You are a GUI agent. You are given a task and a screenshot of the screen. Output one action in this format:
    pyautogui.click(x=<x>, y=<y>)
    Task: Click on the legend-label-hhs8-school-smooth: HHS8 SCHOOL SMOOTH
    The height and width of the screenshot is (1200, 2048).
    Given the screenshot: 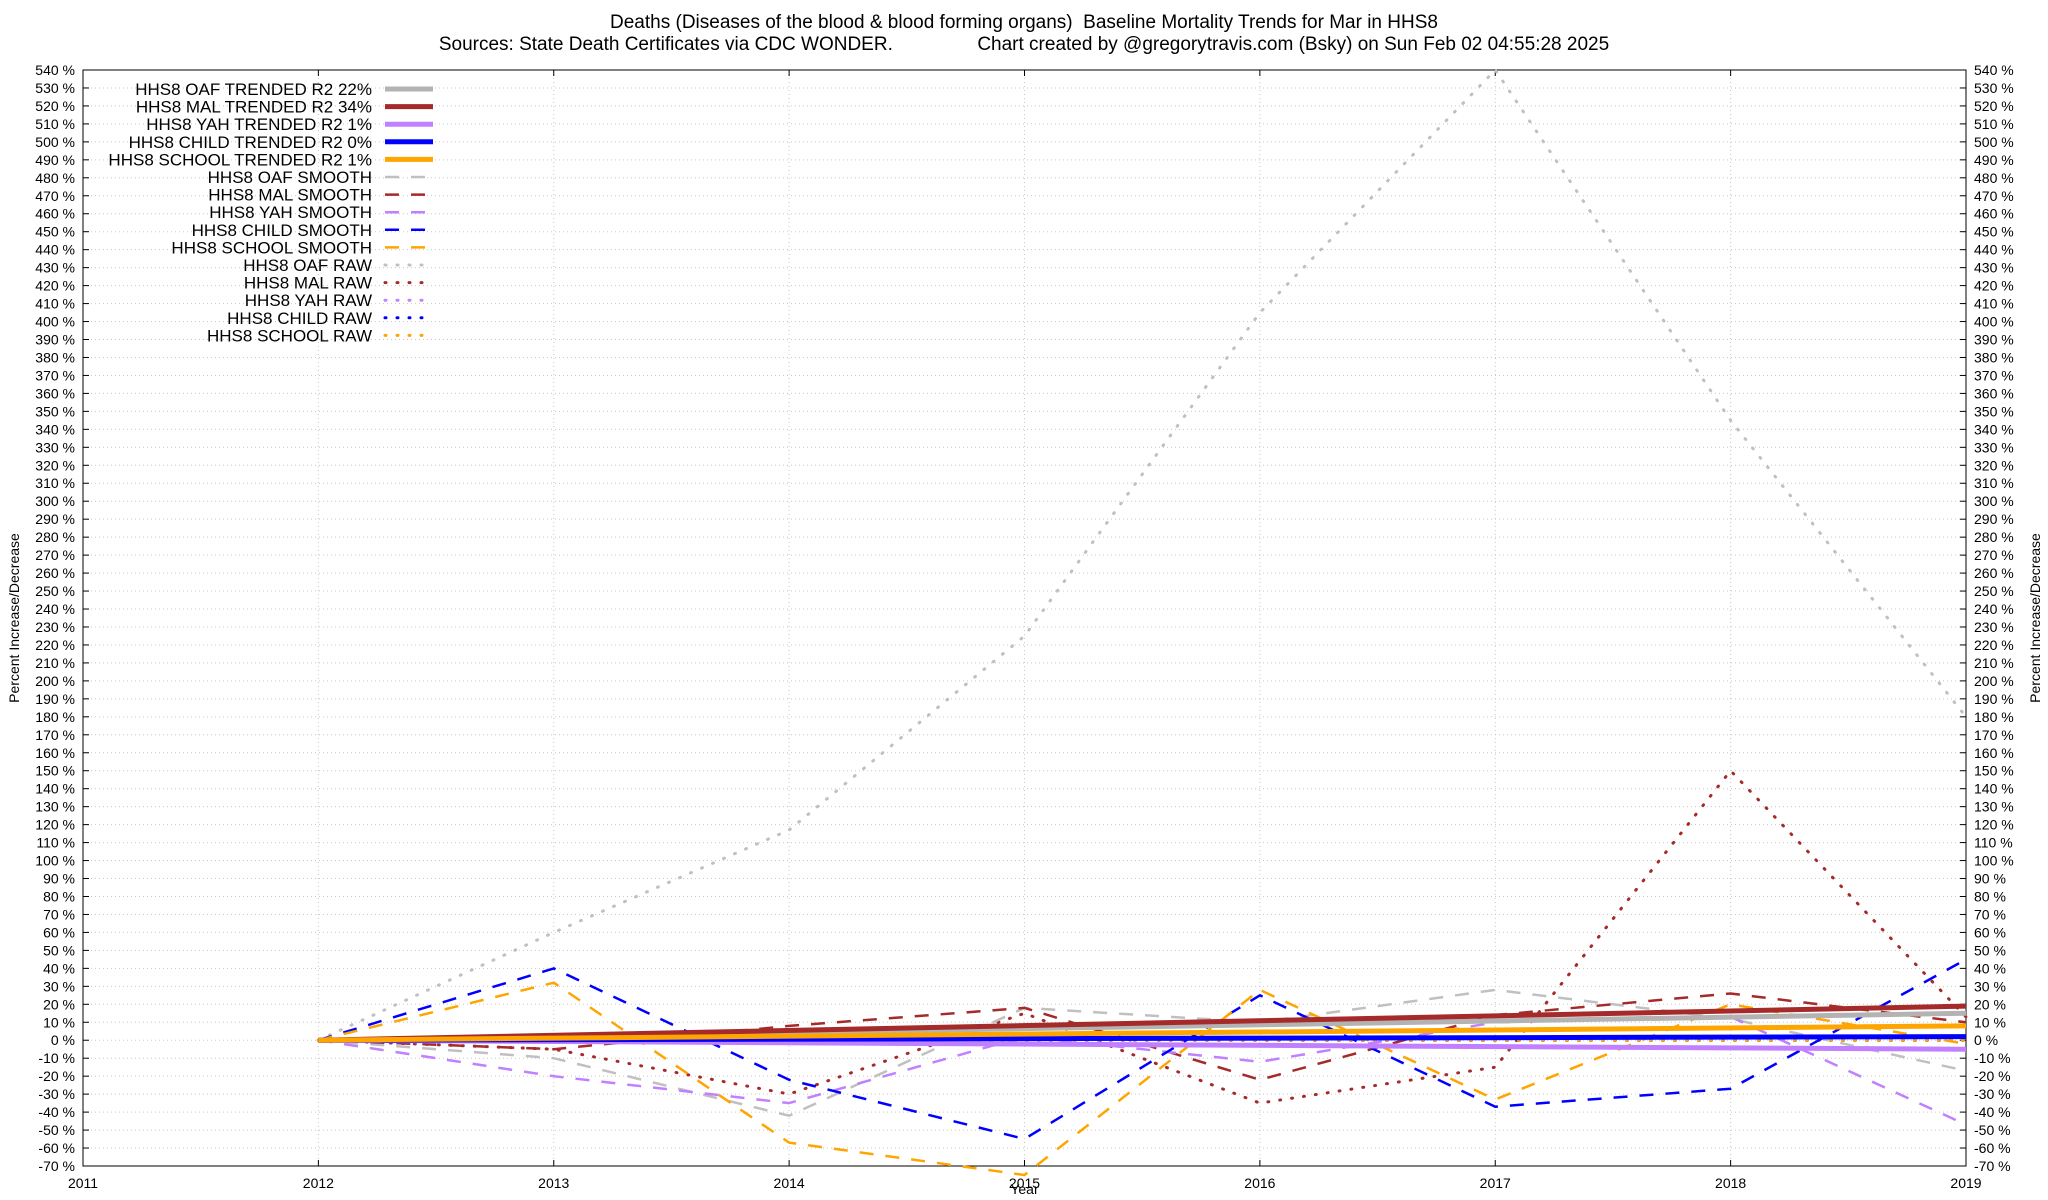 What is the action you would take?
    pyautogui.click(x=271, y=247)
    